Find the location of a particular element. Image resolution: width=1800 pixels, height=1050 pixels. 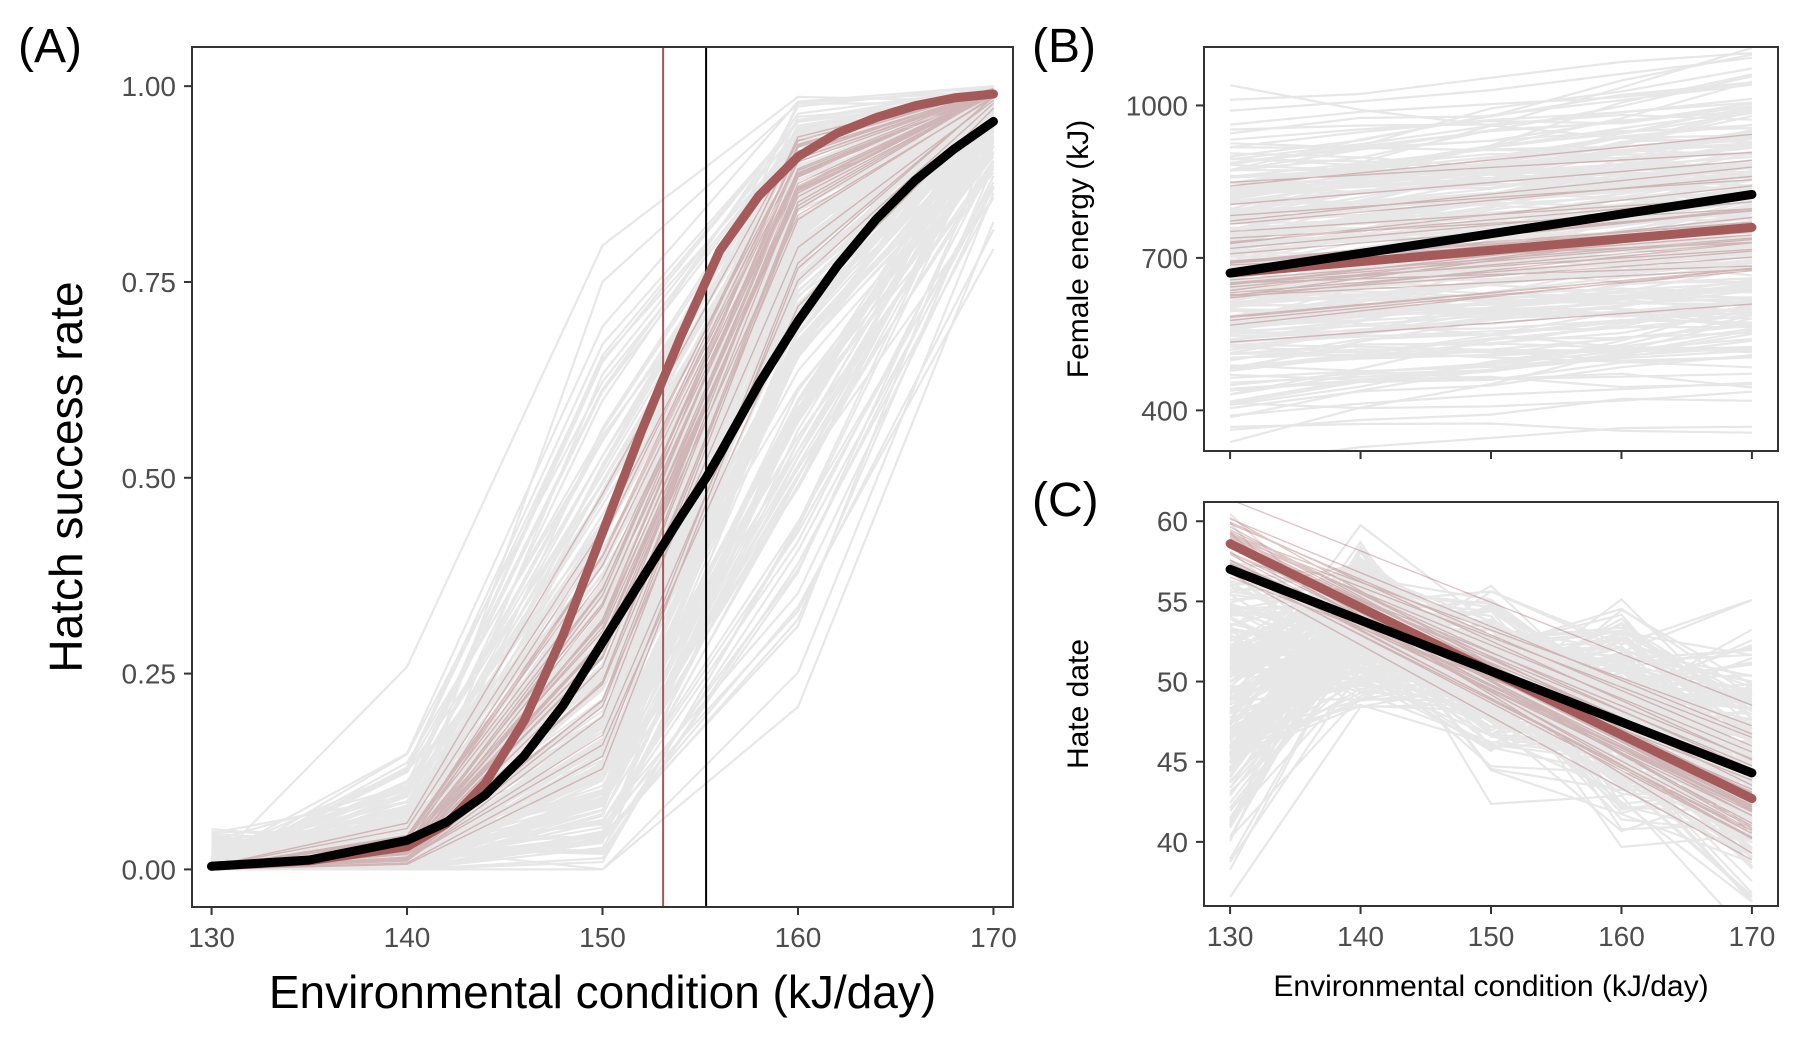

y-tick-label: 1.00 is located at coordinates (149, 86).